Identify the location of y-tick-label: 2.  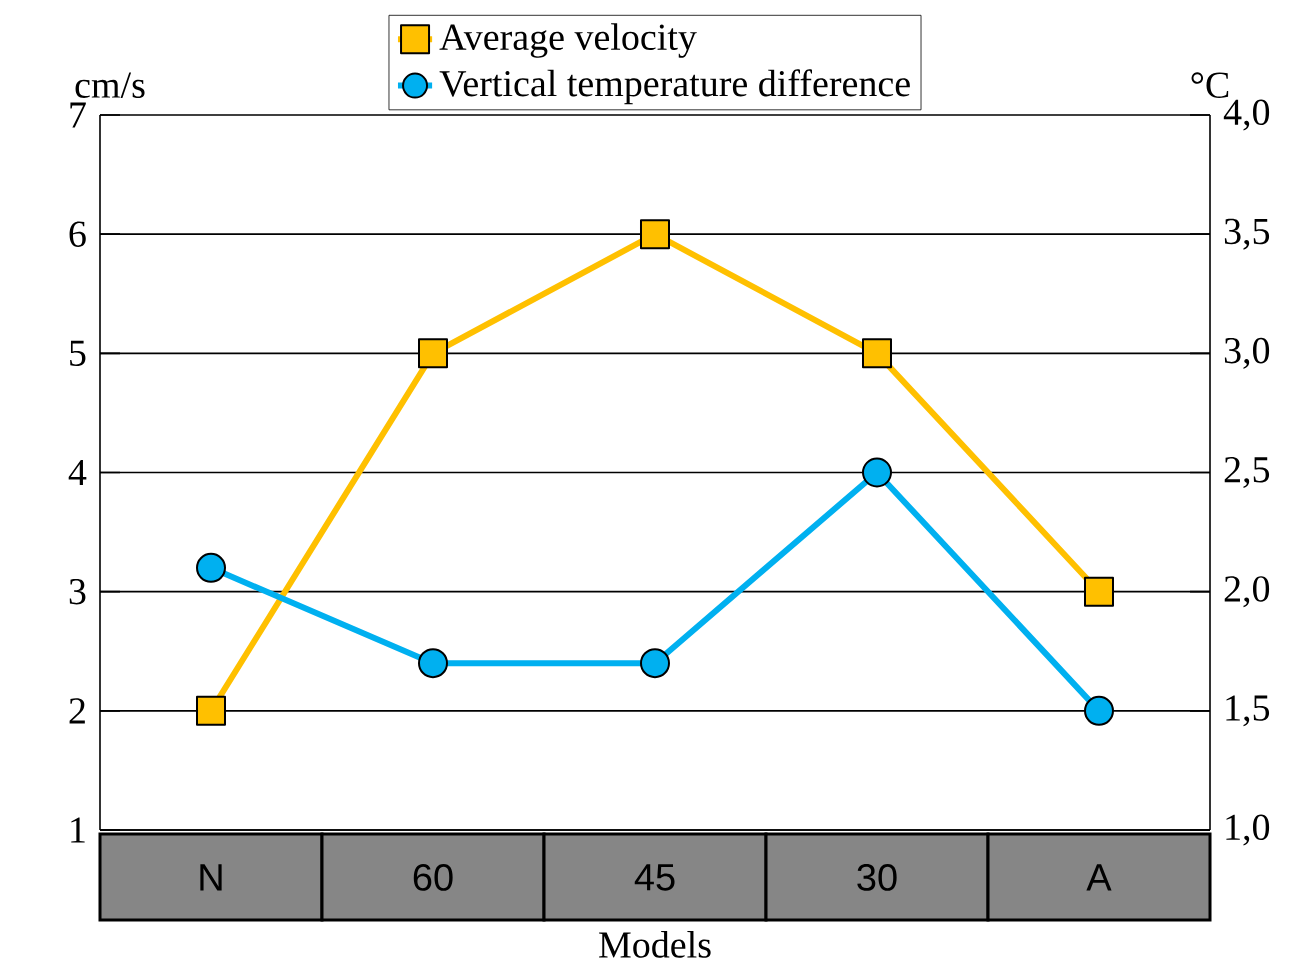
(77, 711).